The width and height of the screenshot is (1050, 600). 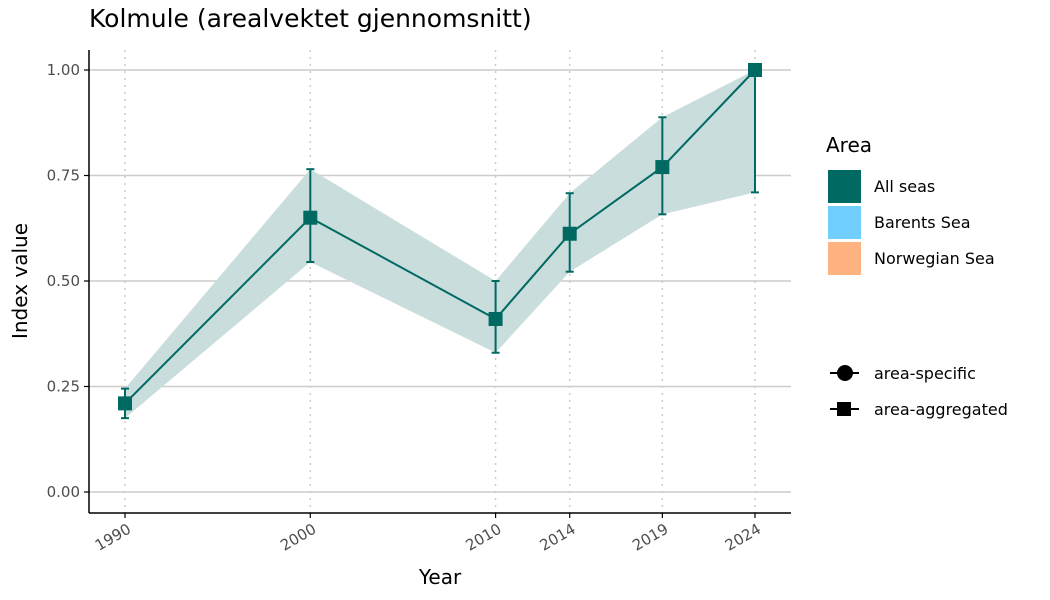 I want to click on x-tick-label: 2014, so click(x=558, y=537).